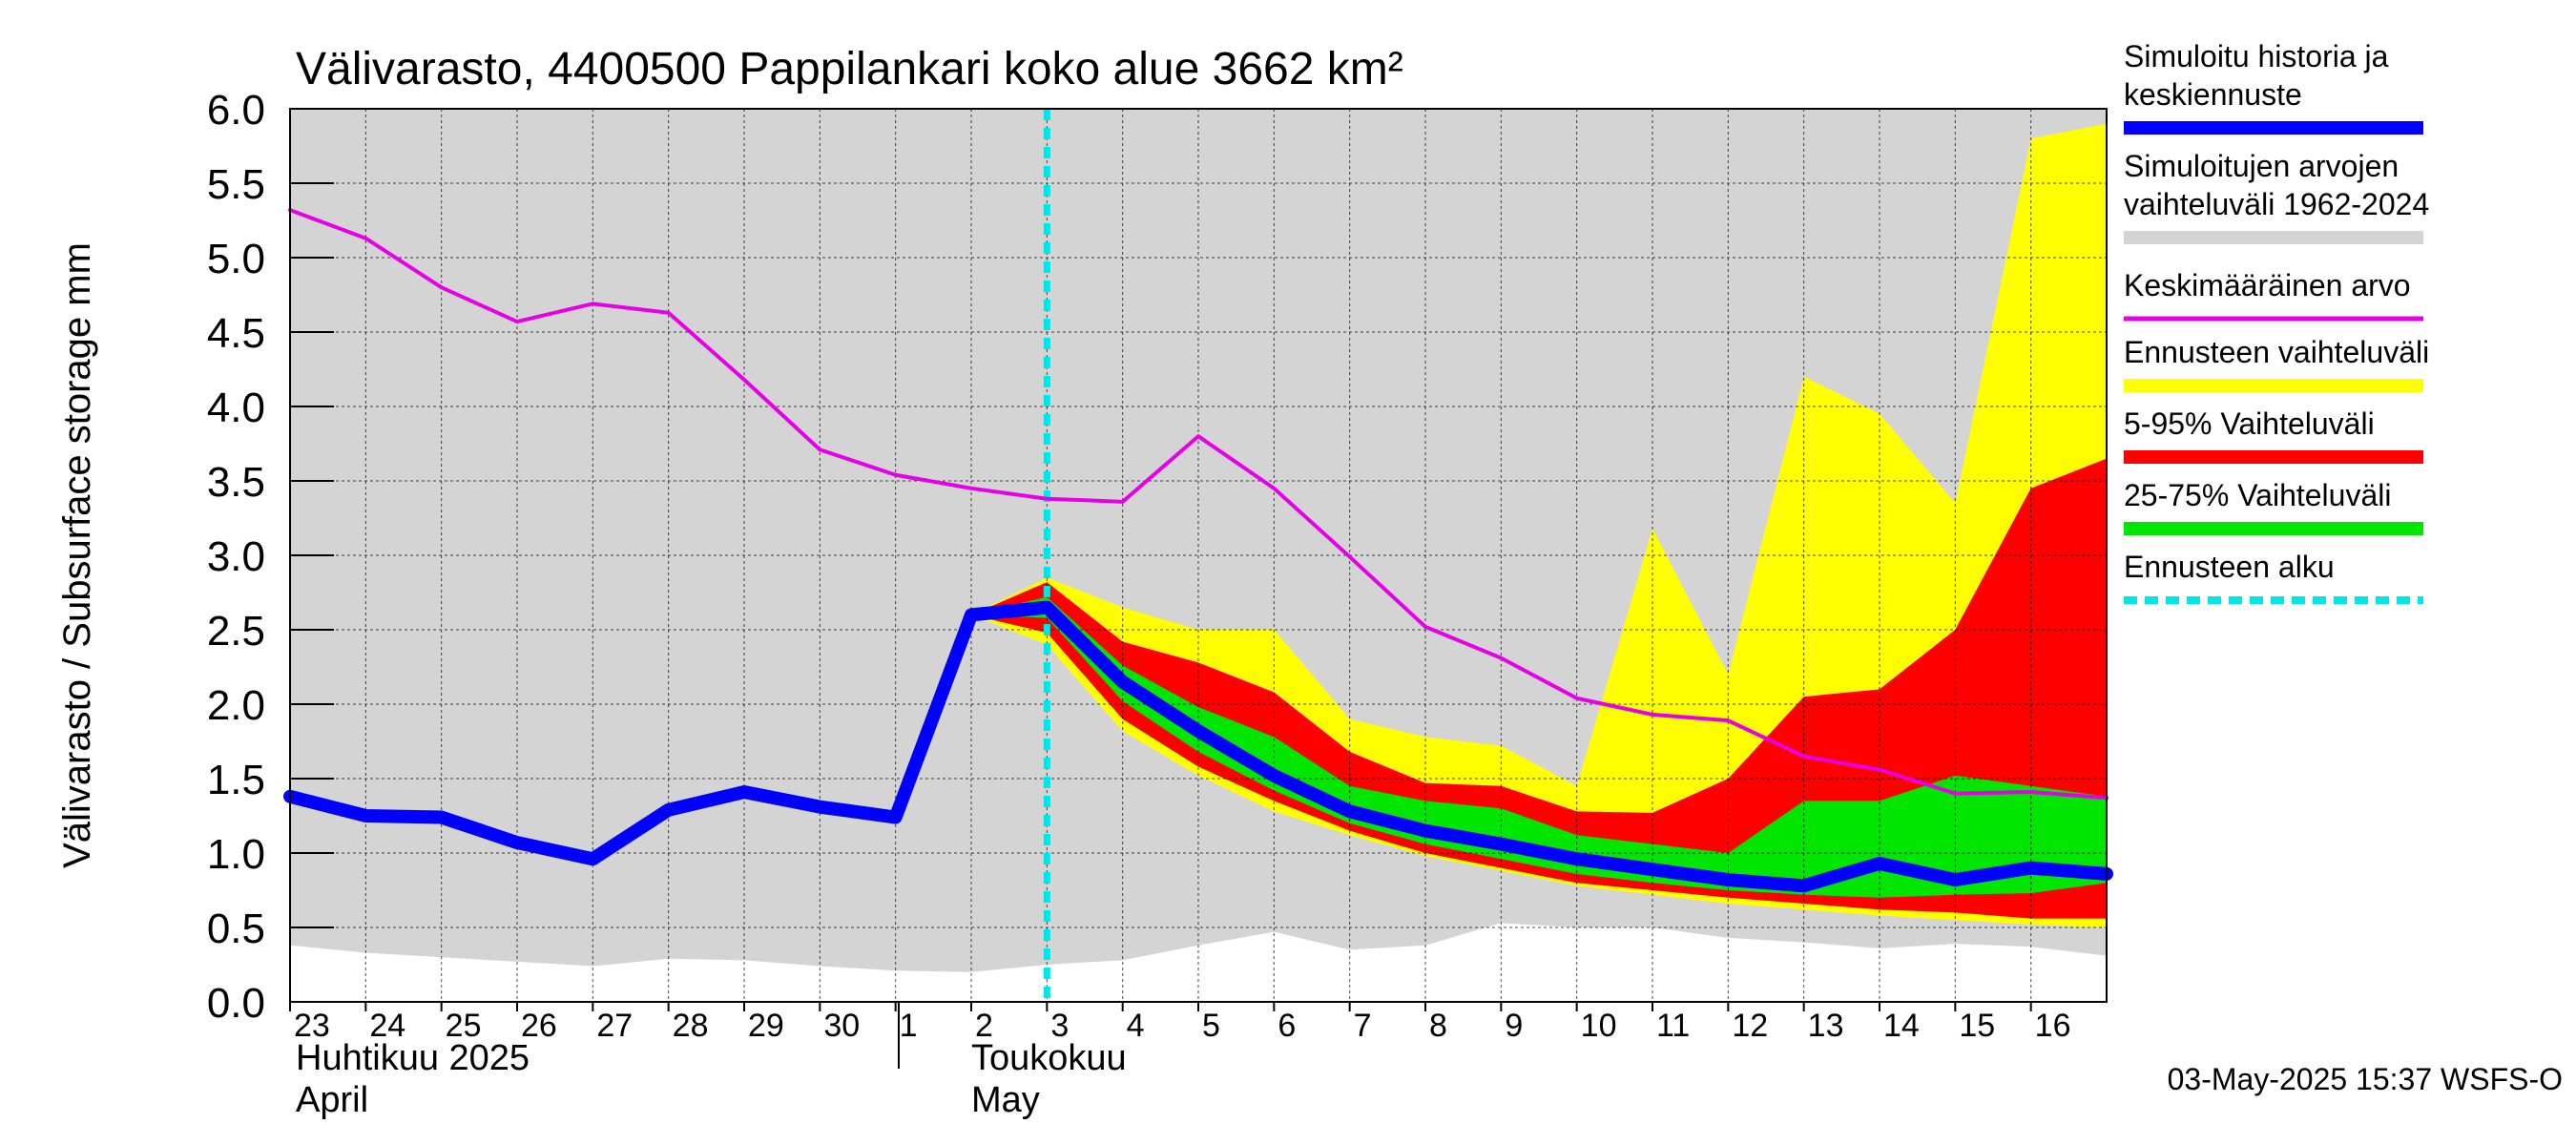 This screenshot has height=1145, width=2576. I want to click on month-label-may-fi: Toukokuu, so click(1049, 1058).